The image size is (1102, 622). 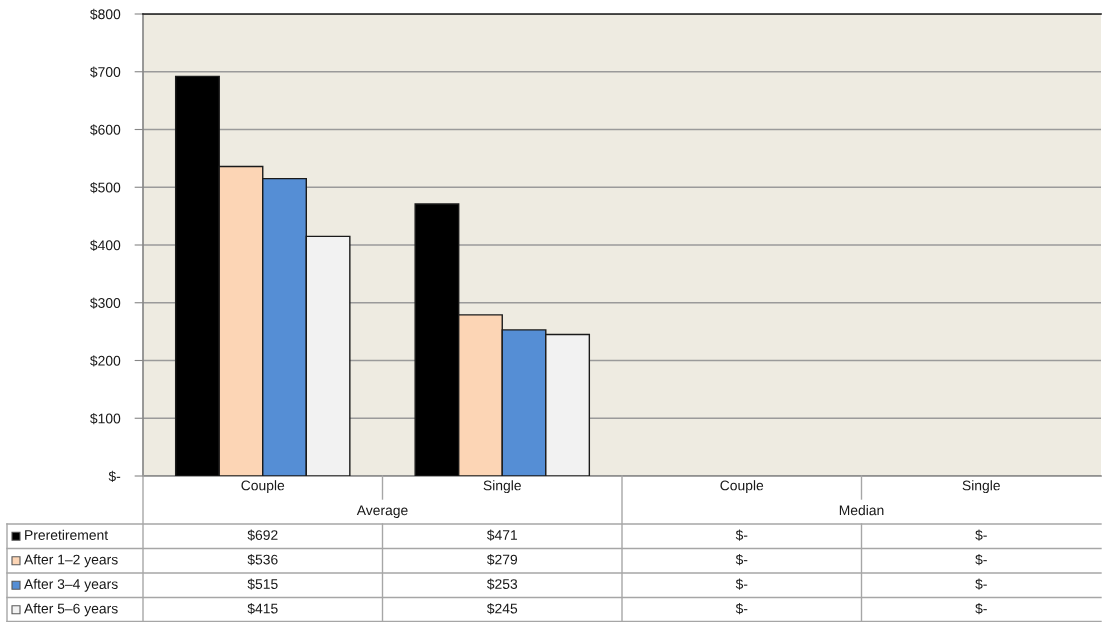 I want to click on data-label: $245, so click(x=502, y=609).